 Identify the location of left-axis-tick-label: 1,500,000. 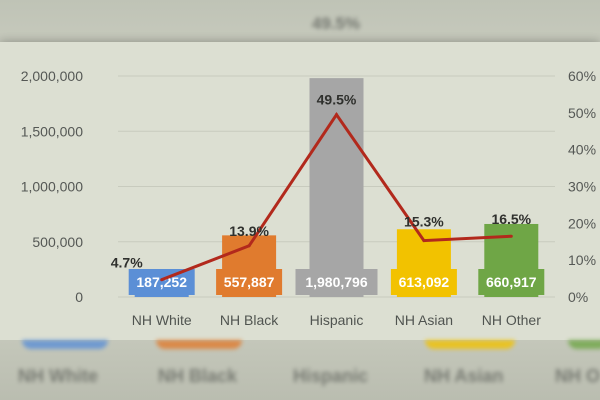
(52, 131).